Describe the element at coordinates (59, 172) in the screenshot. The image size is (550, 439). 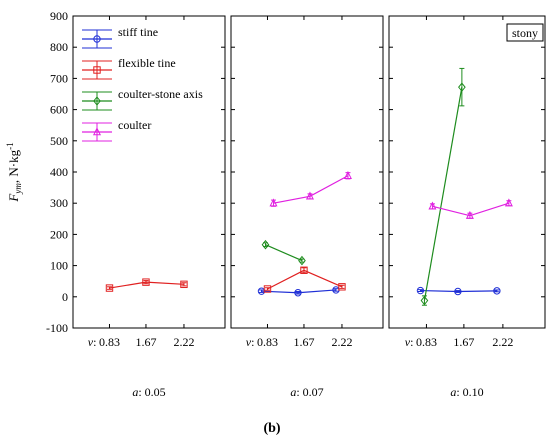
I see `y-tick-label: 400` at that location.